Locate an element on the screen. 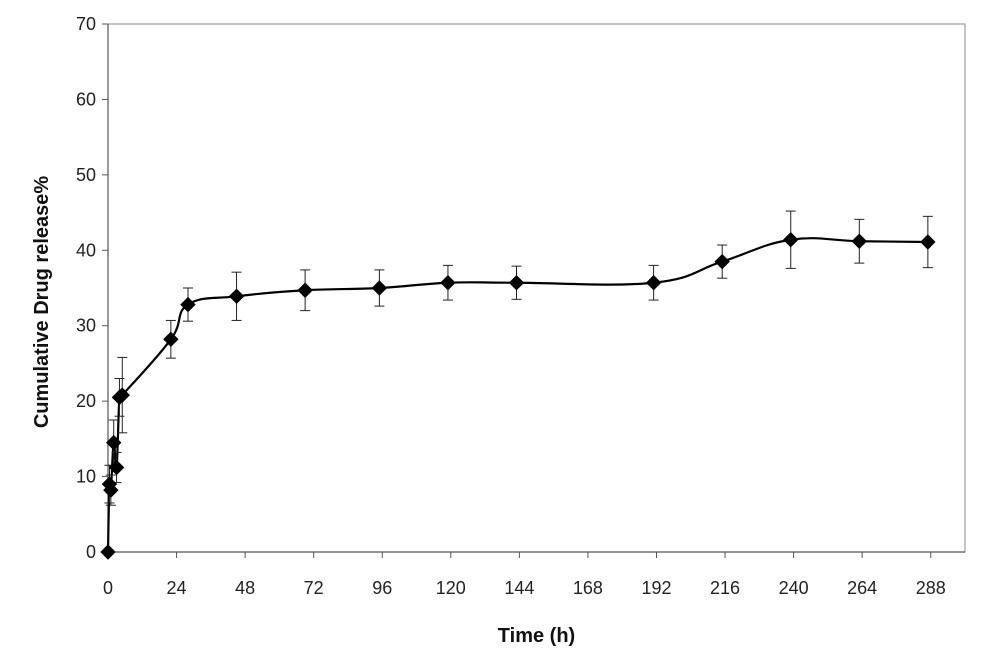 The height and width of the screenshot is (655, 1000). y-axis-title: Cumulative Drug release% is located at coordinates (42, 302).